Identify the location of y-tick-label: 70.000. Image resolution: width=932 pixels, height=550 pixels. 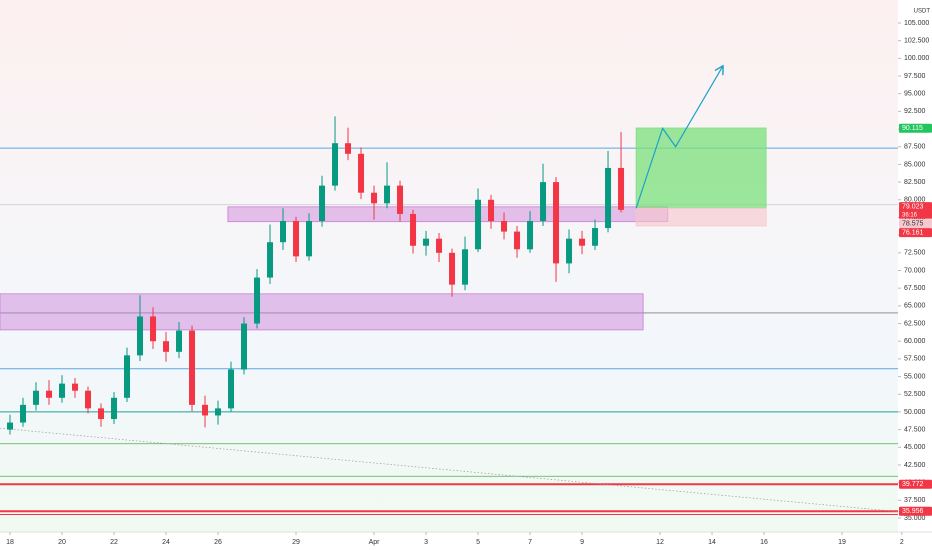
(915, 270).